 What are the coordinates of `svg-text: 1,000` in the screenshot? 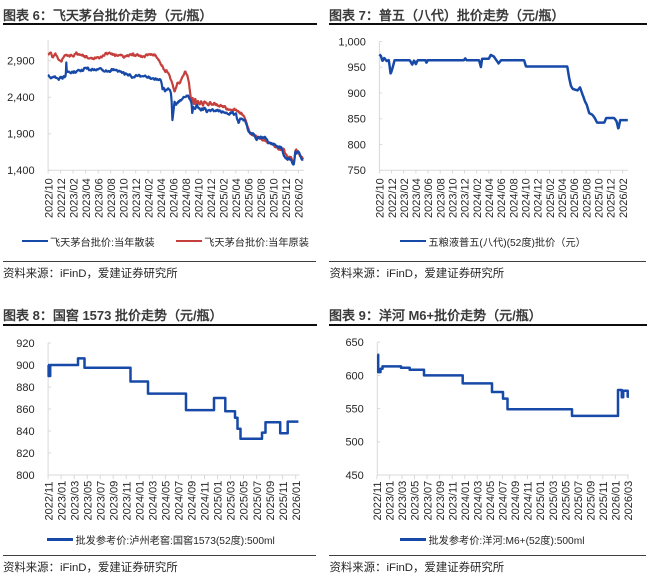 It's located at (352, 42).